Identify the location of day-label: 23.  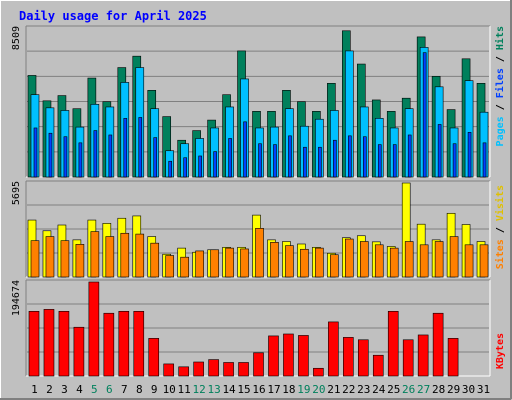
(363, 389).